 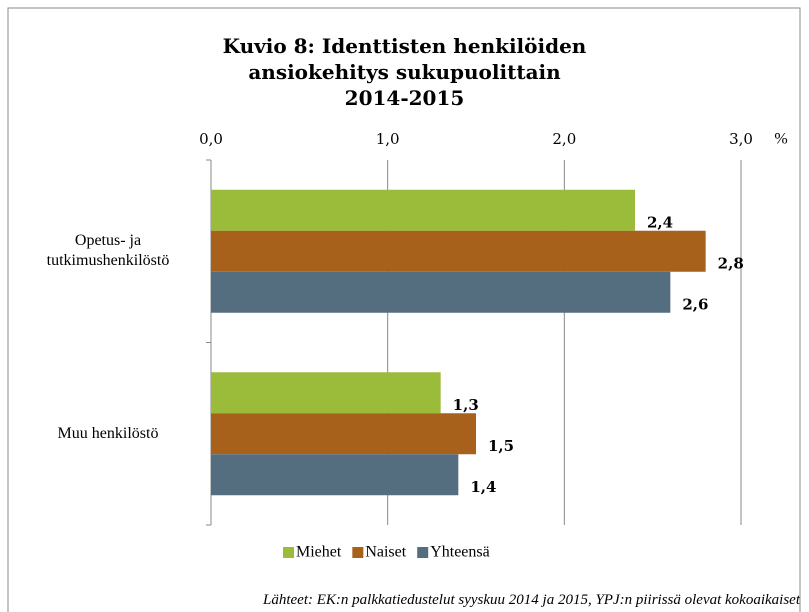 I want to click on data-label: 2,8, so click(x=731, y=263).